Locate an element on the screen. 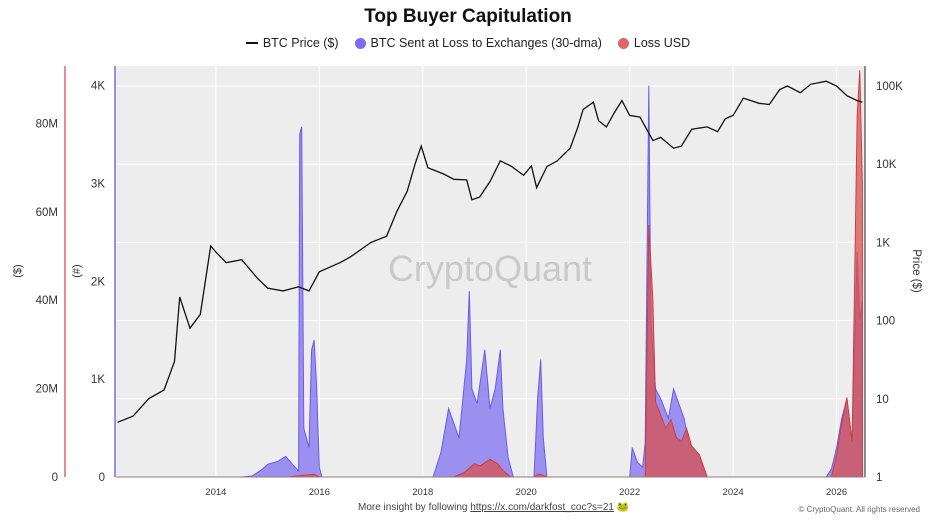  axis-label-count: (#) is located at coordinates (77, 270).